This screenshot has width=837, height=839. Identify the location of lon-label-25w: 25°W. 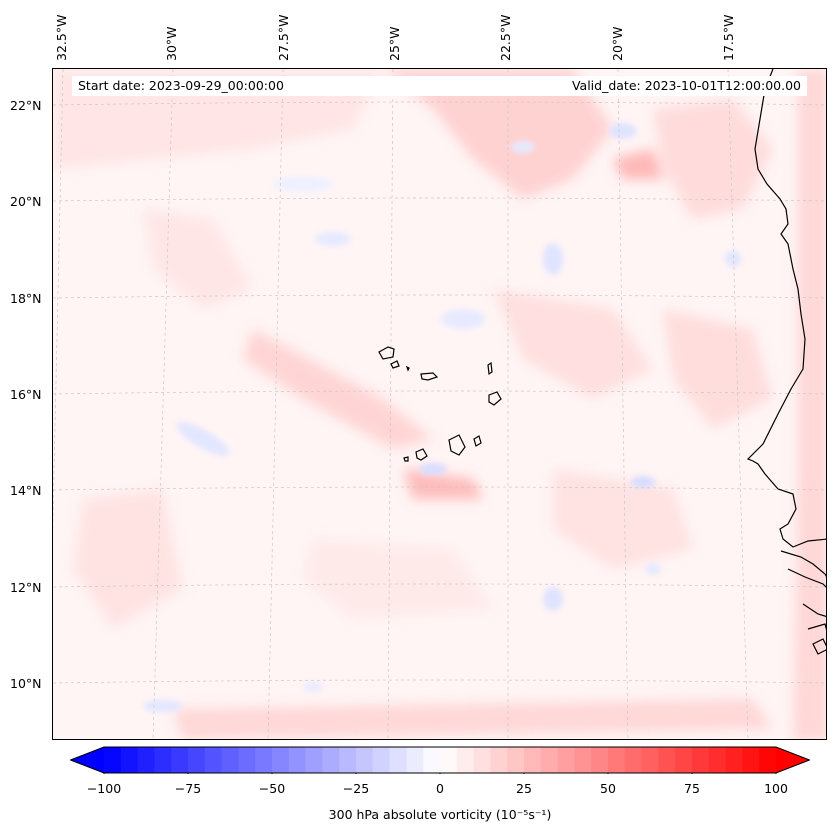
(394, 43).